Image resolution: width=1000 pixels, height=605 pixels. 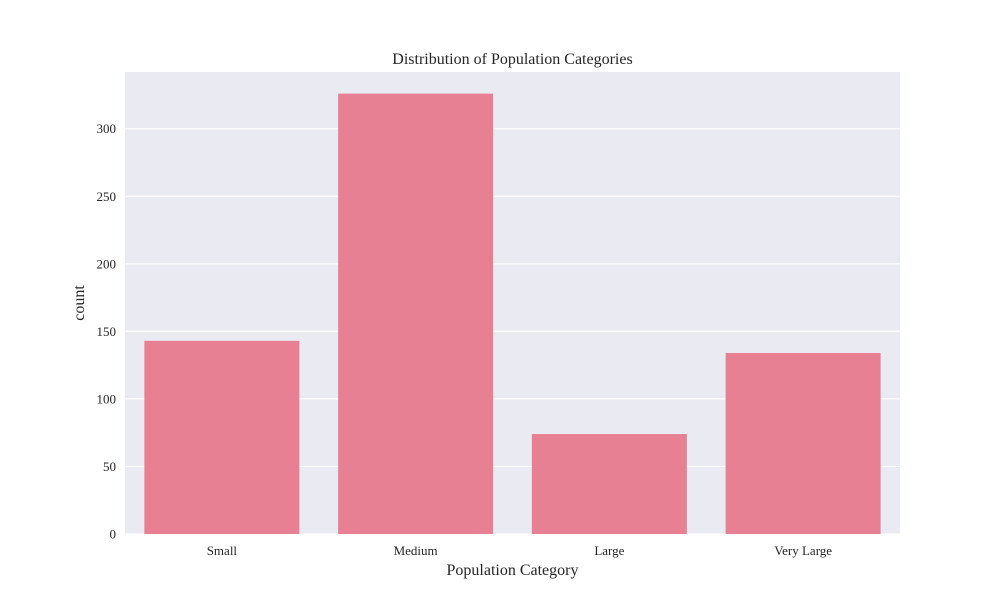 What do you see at coordinates (512, 59) in the screenshot?
I see `chart-title: Distribution of Population Categories` at bounding box center [512, 59].